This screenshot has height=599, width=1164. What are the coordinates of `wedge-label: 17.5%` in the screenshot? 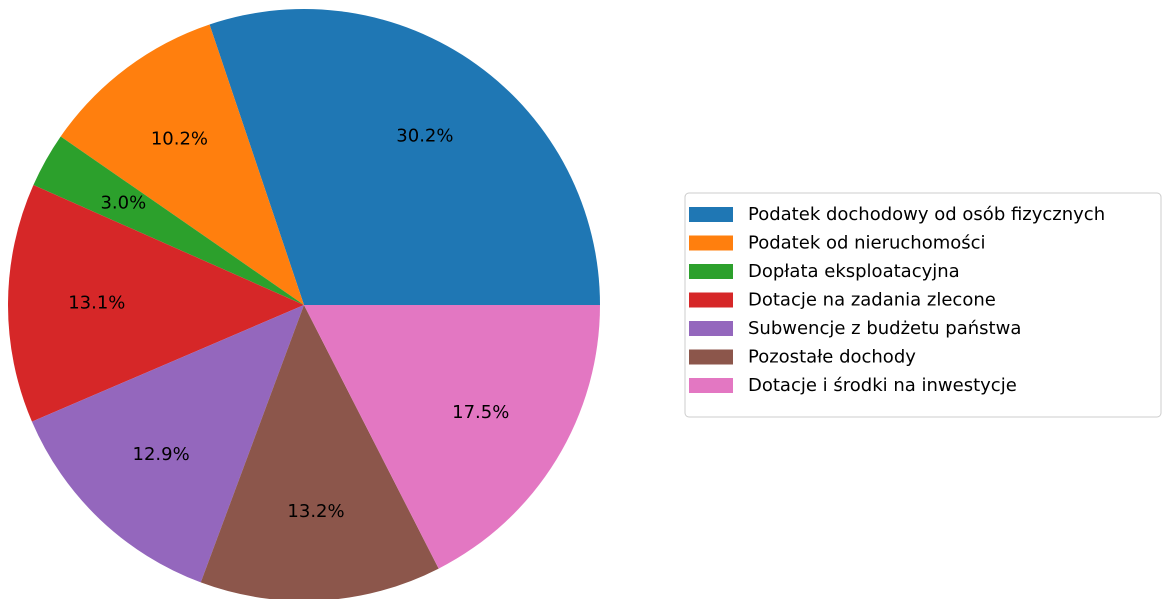 It's located at (480, 412).